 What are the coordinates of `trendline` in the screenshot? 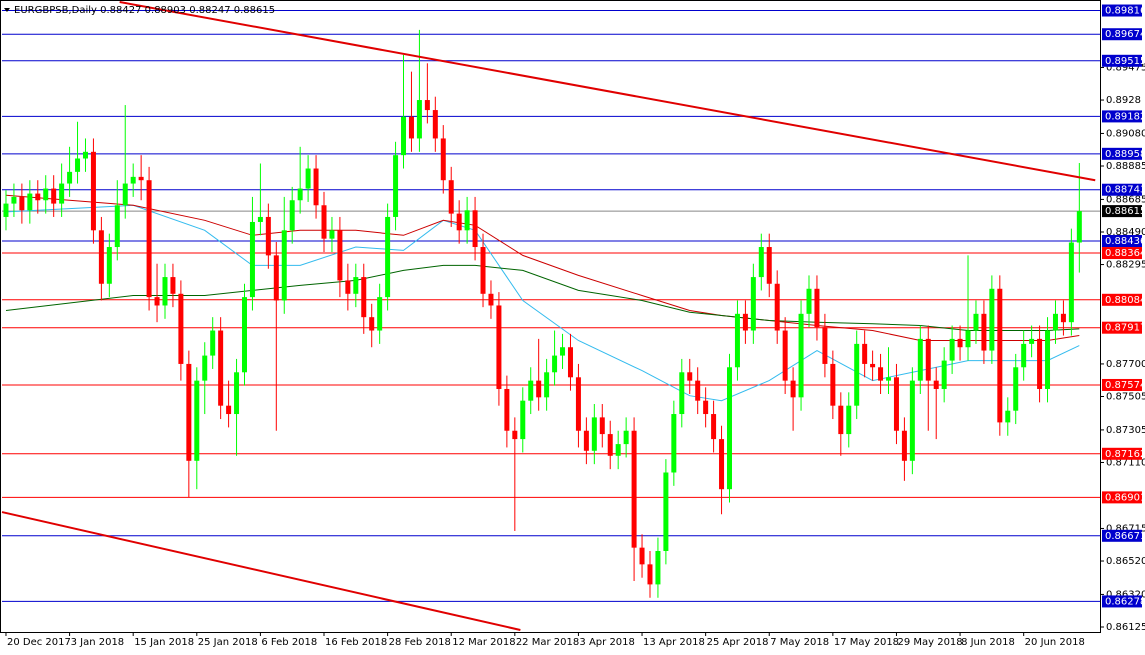 It's located at (261, 571).